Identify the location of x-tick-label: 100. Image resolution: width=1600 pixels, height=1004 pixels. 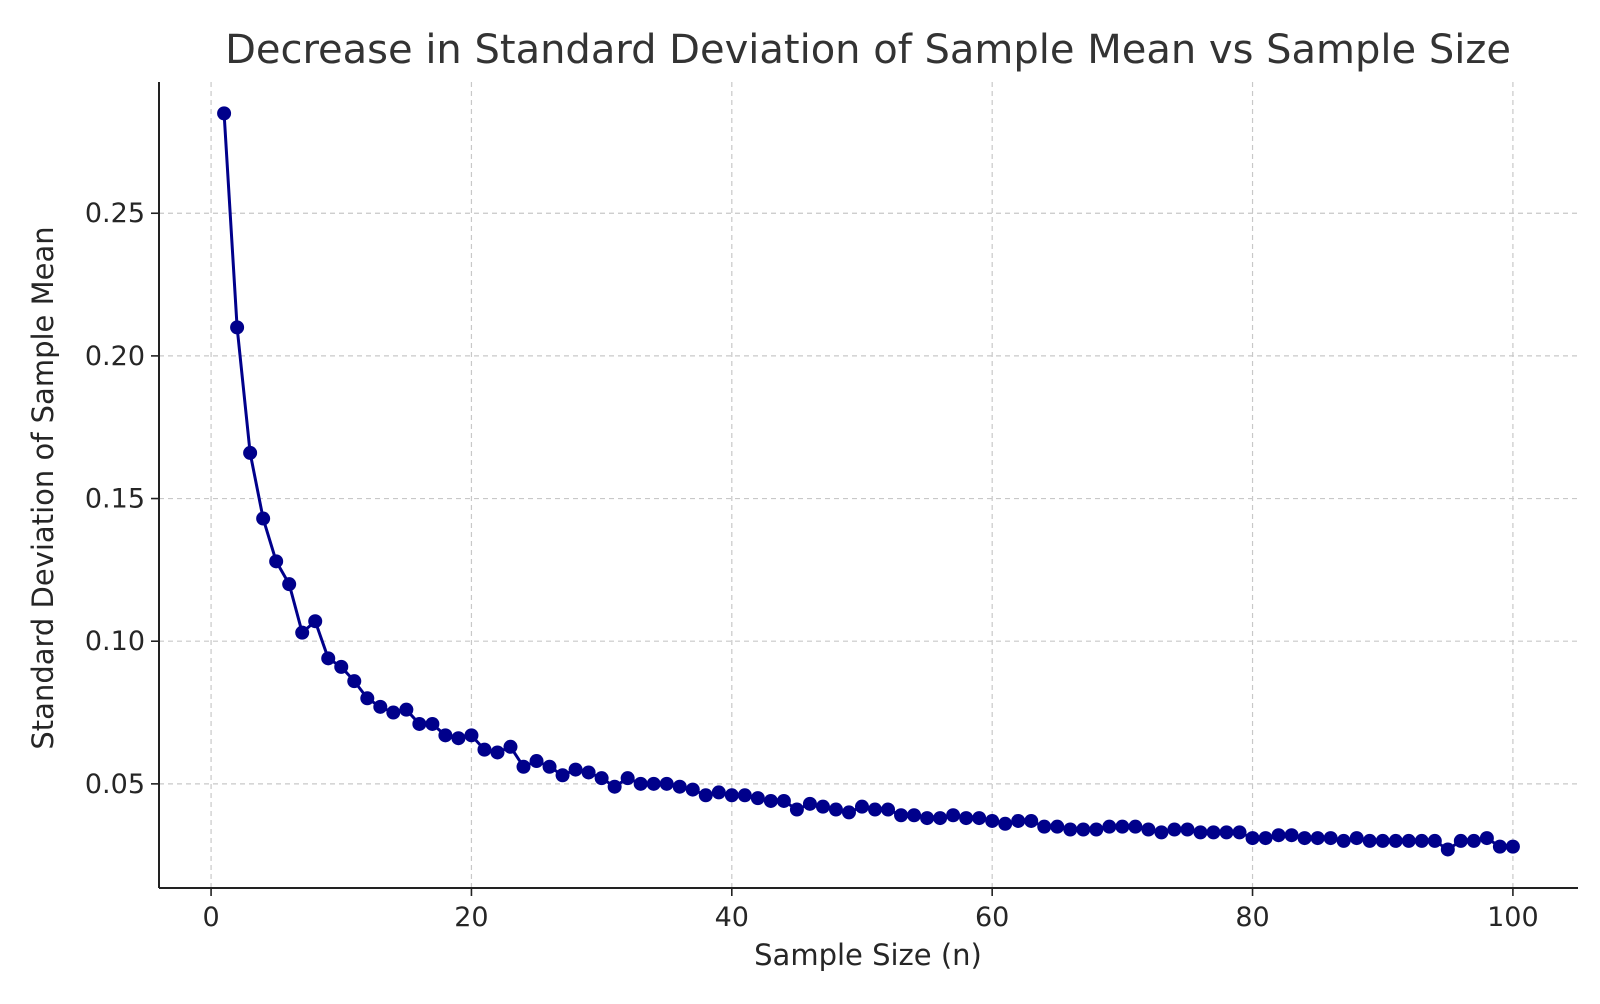
(1513, 917).